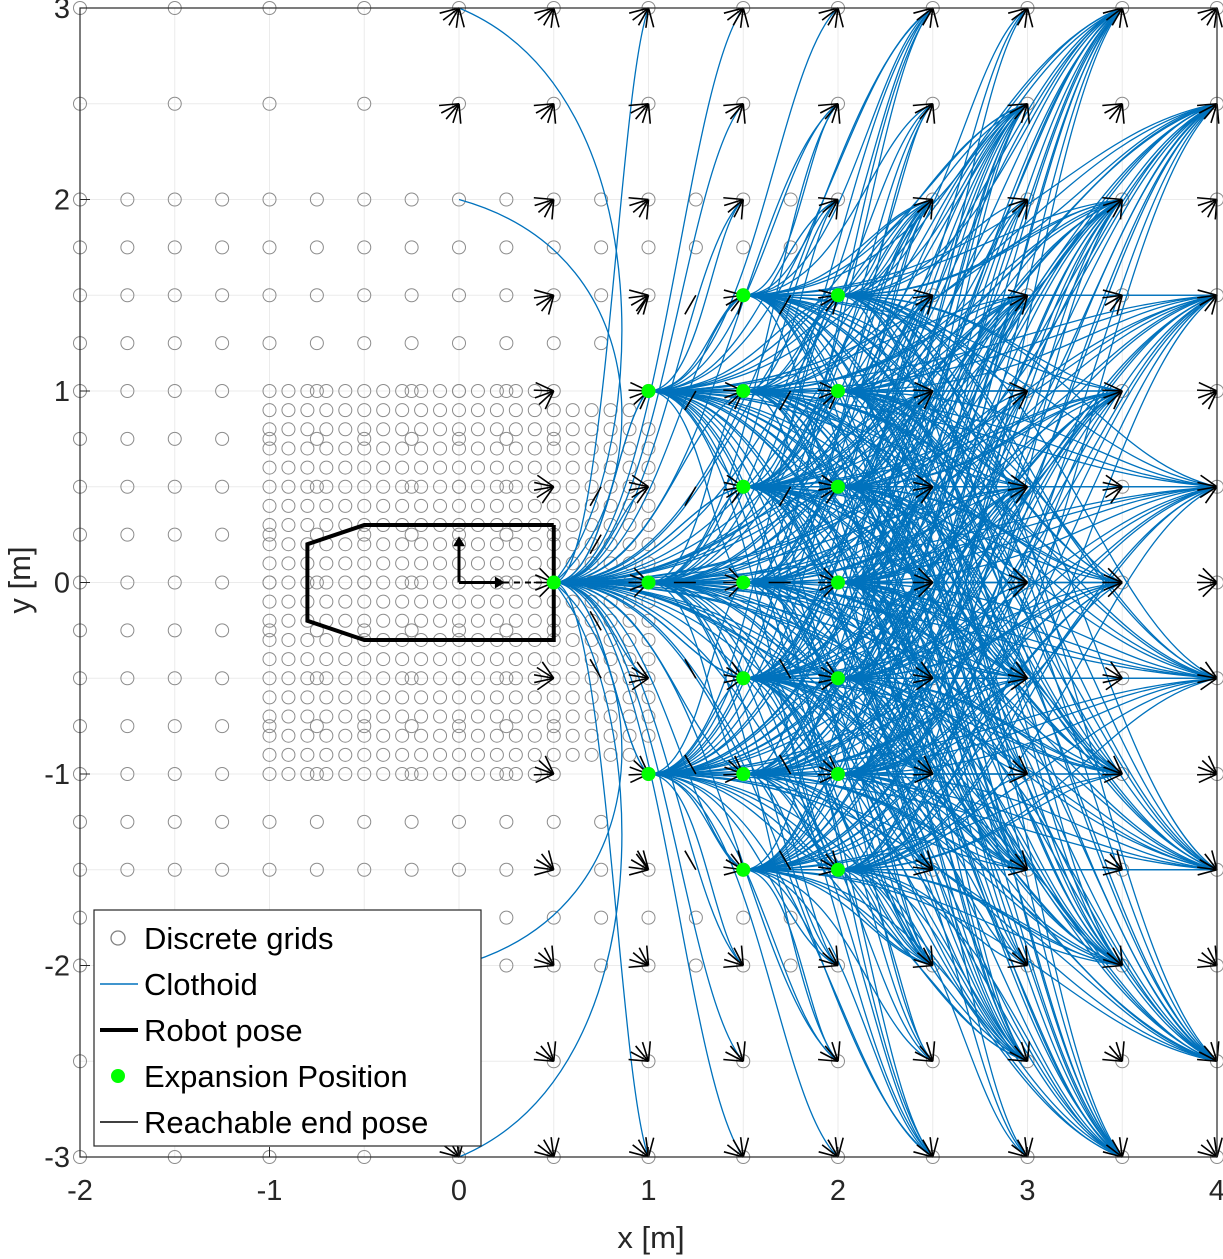 The image size is (1223, 1259). What do you see at coordinates (264, 1122) in the screenshot?
I see `legend-entry: Reachable end pose` at bounding box center [264, 1122].